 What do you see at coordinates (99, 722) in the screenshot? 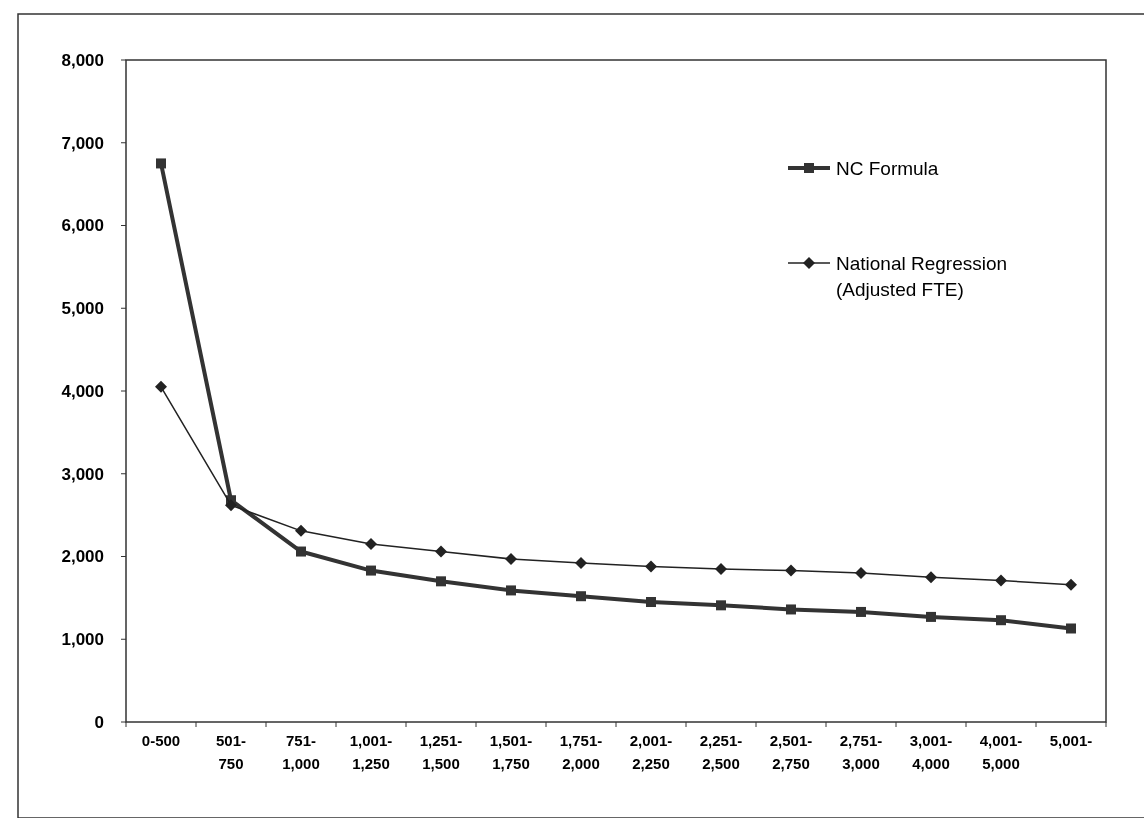
I see `y-tick-label: 0` at bounding box center [99, 722].